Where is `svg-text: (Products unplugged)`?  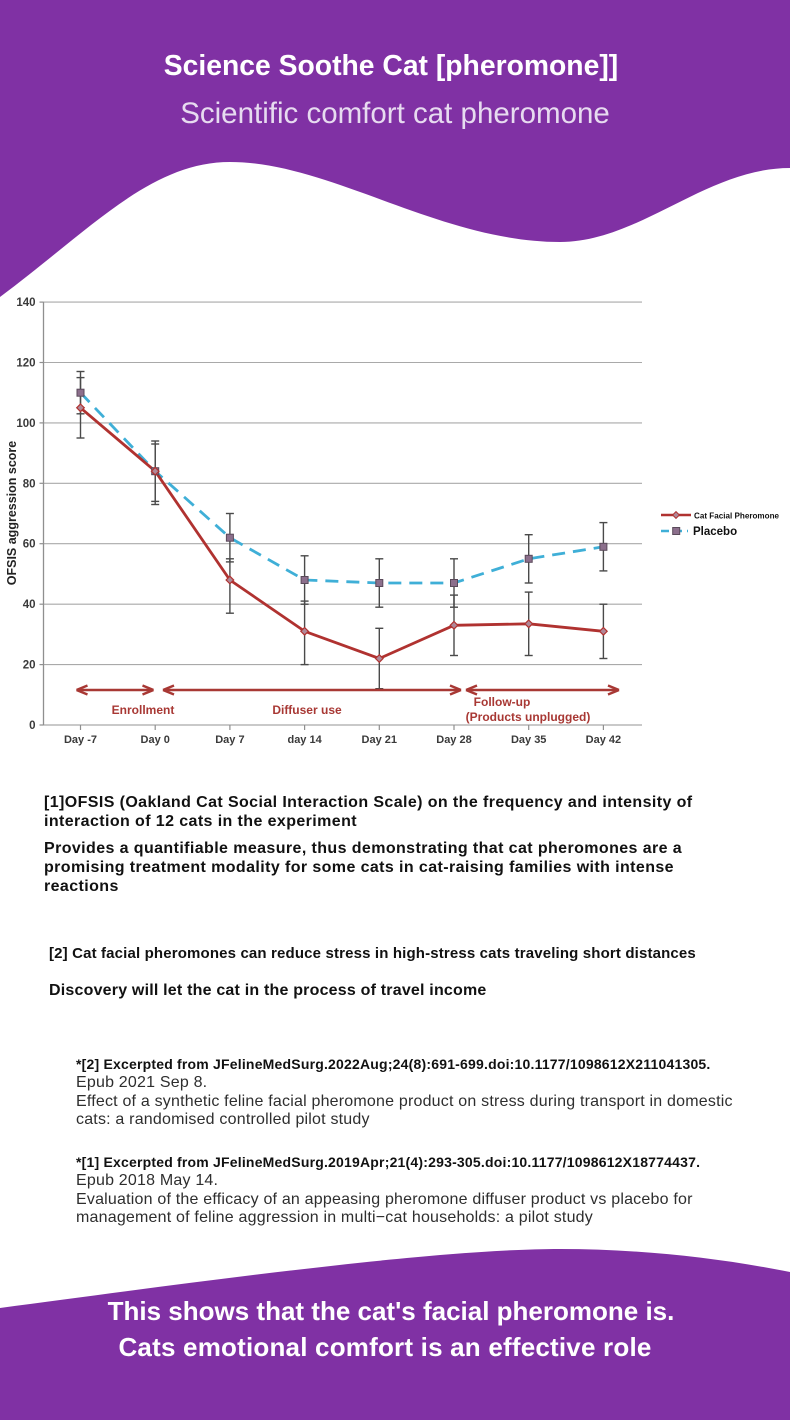
svg-text: (Products unplugged) is located at coordinates (528, 717).